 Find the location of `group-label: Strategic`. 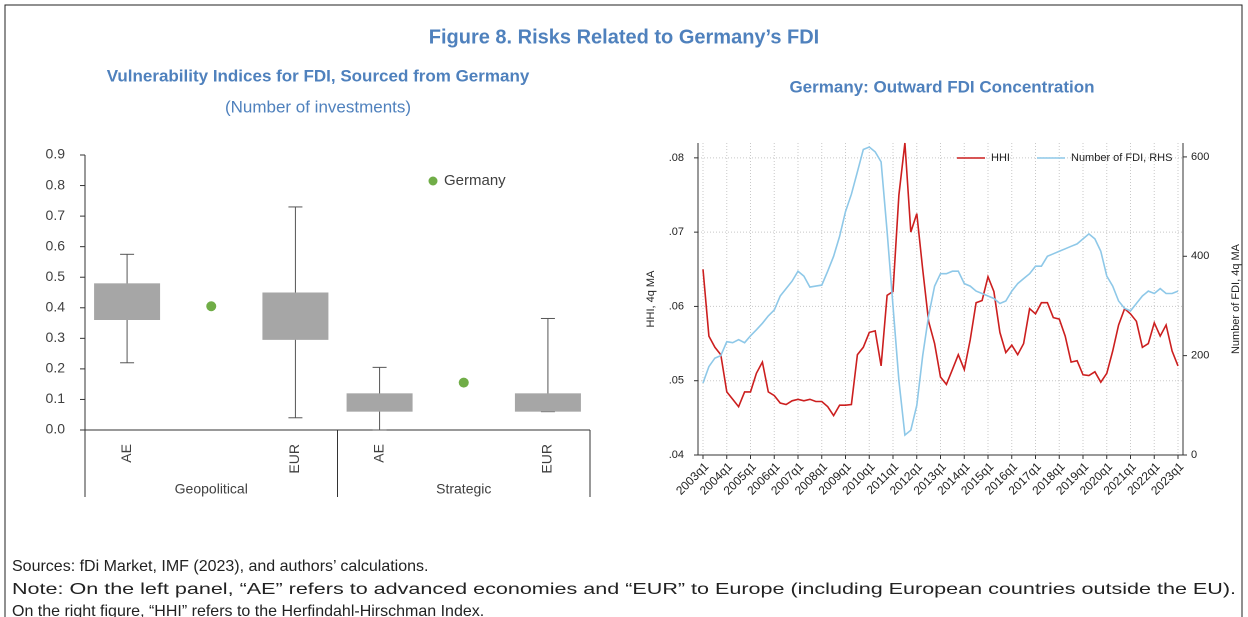

group-label: Strategic is located at coordinates (463, 489).